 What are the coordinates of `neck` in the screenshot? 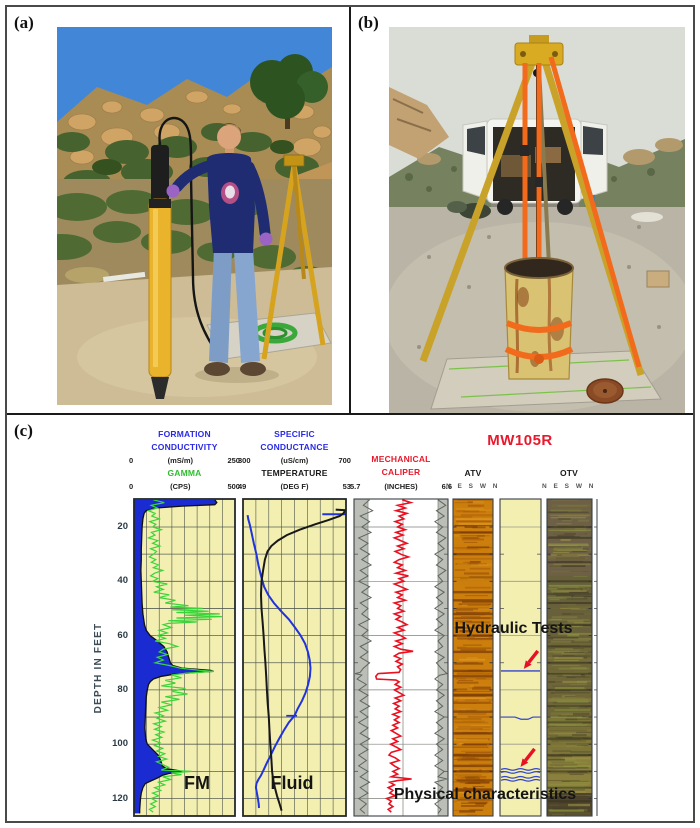 It's located at (229, 149).